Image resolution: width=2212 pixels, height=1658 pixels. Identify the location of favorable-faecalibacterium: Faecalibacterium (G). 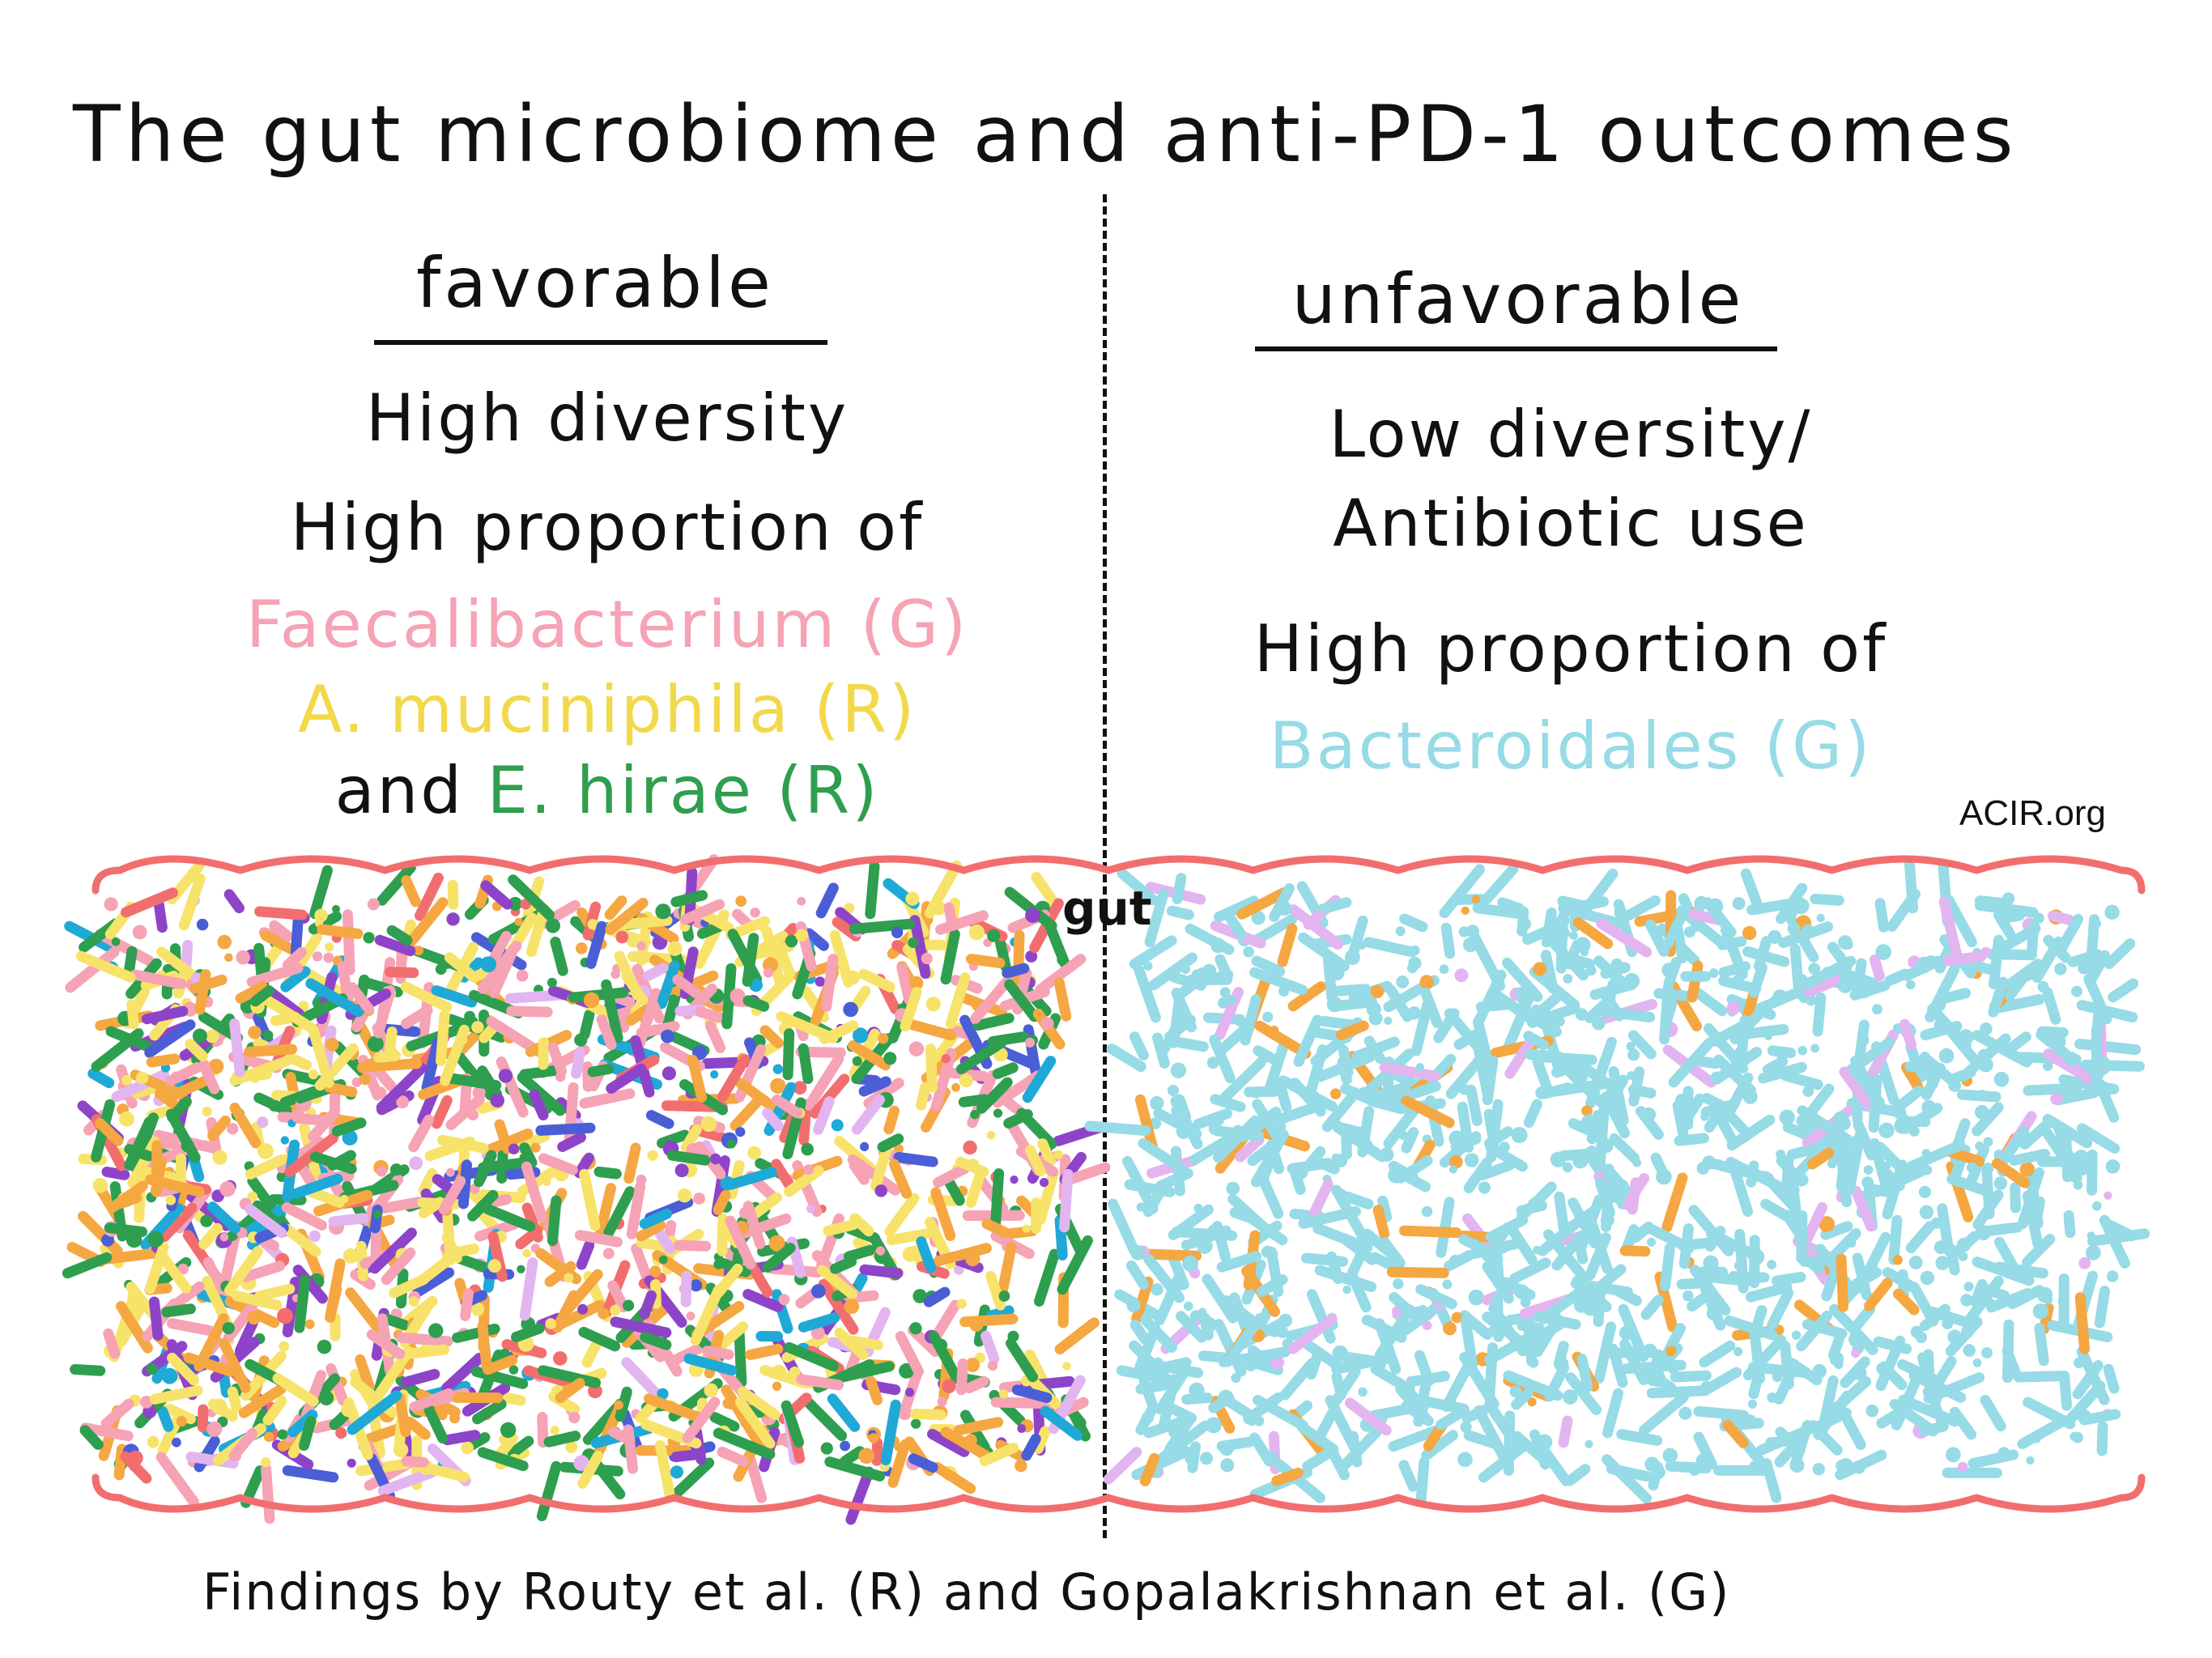
(607, 624).